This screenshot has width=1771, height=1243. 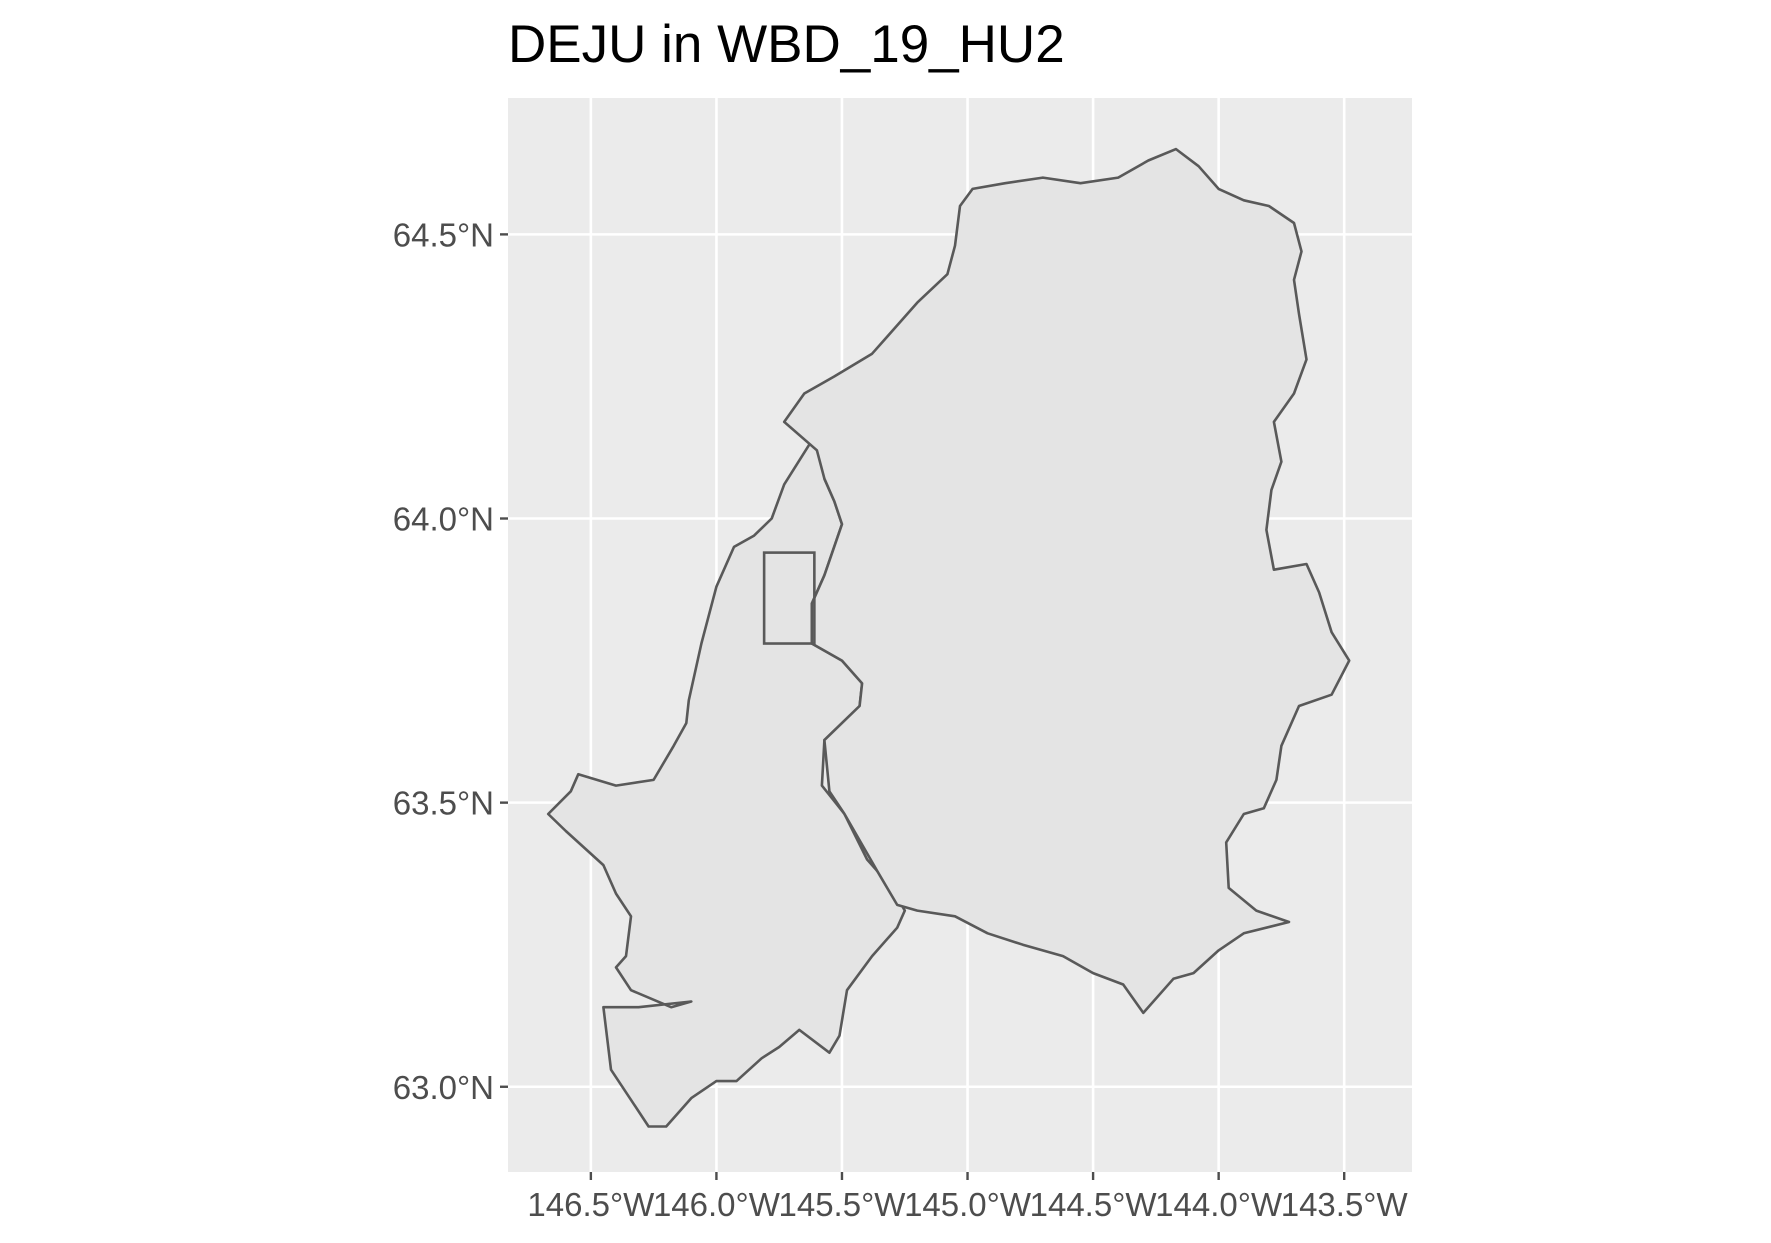 What do you see at coordinates (786, 44) in the screenshot?
I see `map-title: DEJU in WBD_19_HU2` at bounding box center [786, 44].